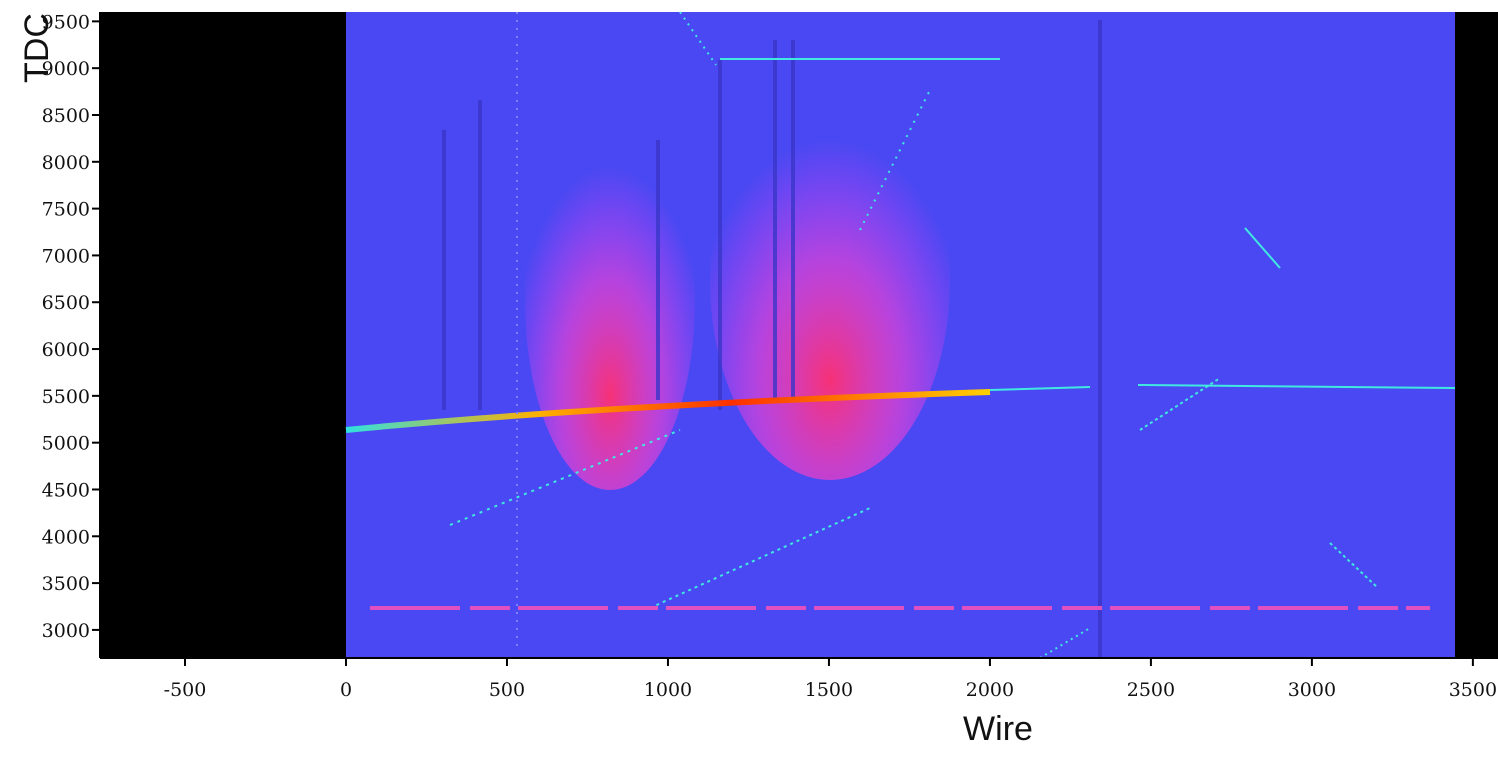  I want to click on y-tick-label: 9000, so click(66, 69).